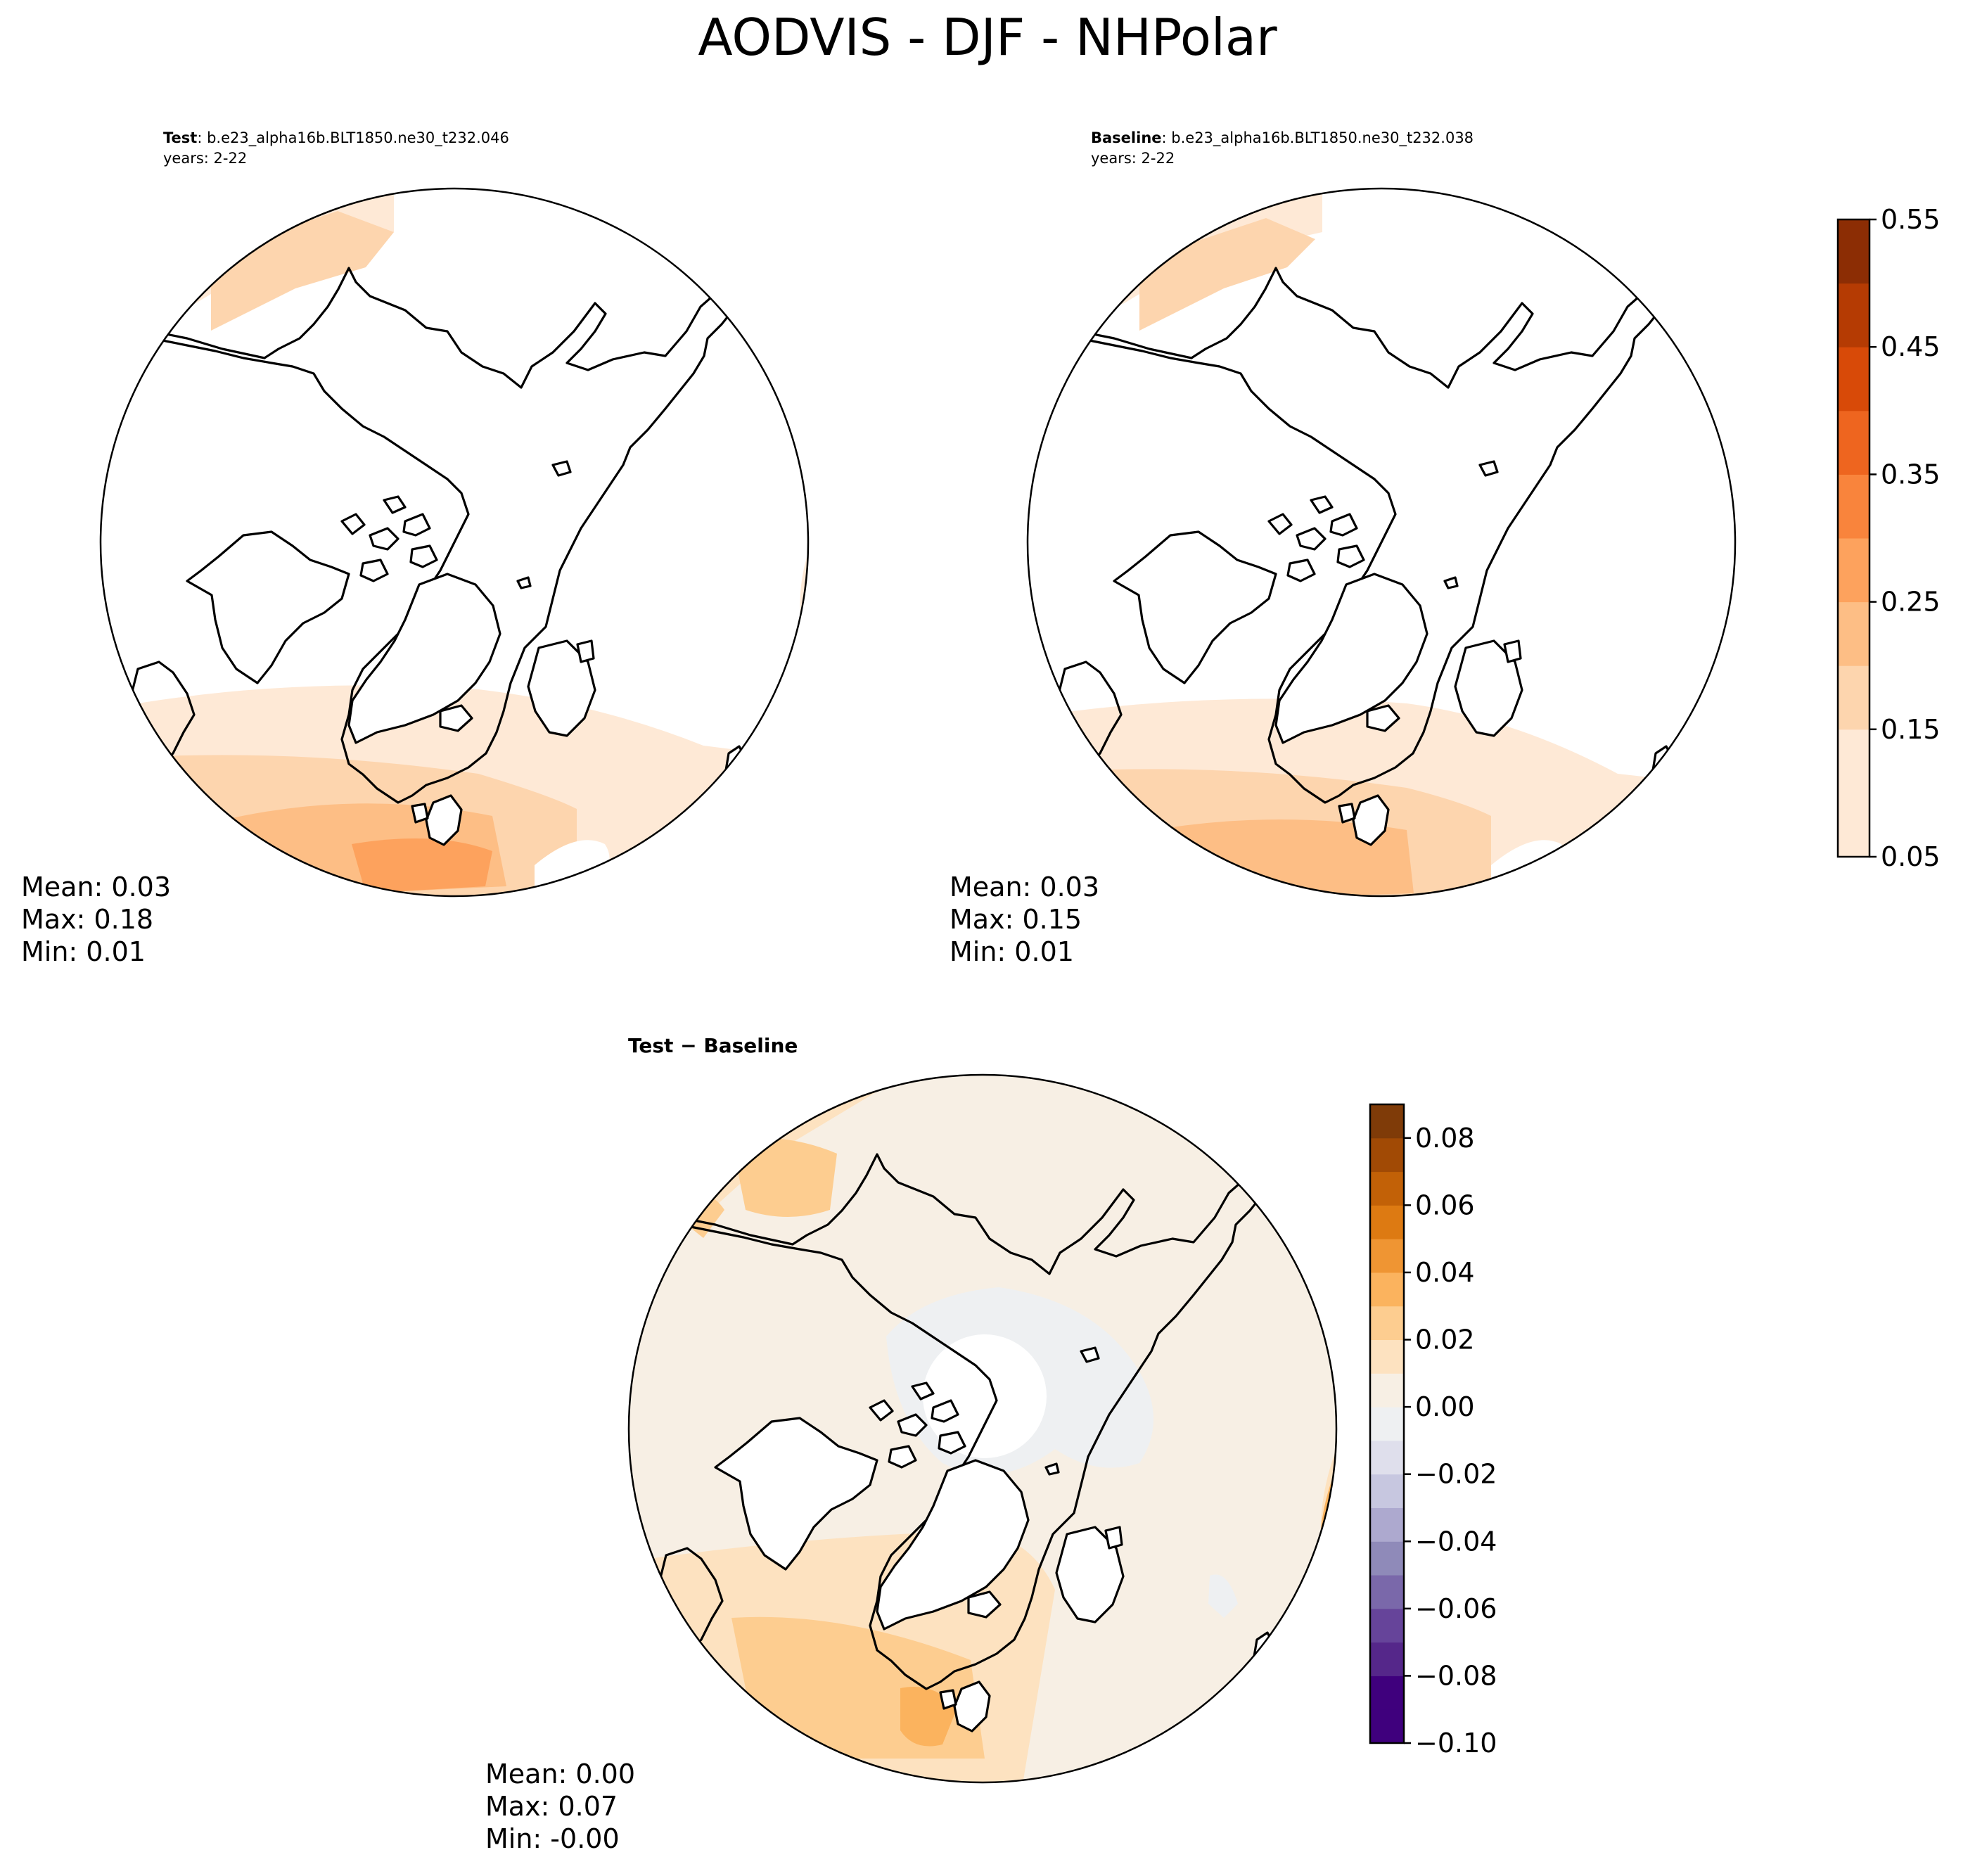  What do you see at coordinates (560, 1774) in the screenshot?
I see `diff-mean: Mean: 0.00` at bounding box center [560, 1774].